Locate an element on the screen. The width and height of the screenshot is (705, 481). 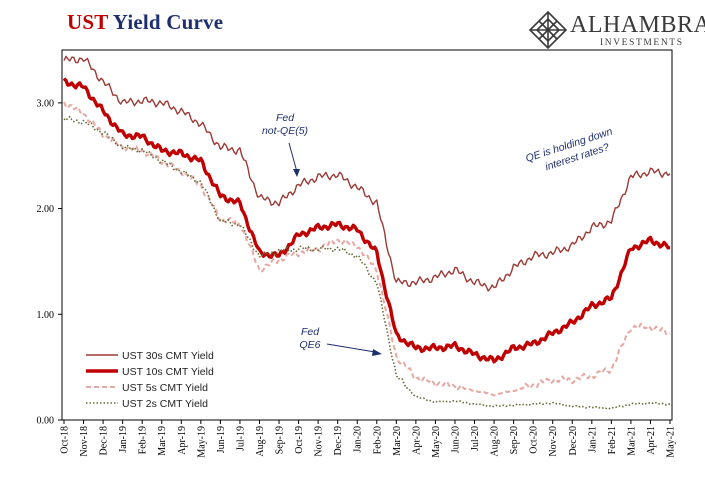
logo-subtitle: INVESTMENTS is located at coordinates (642, 43).